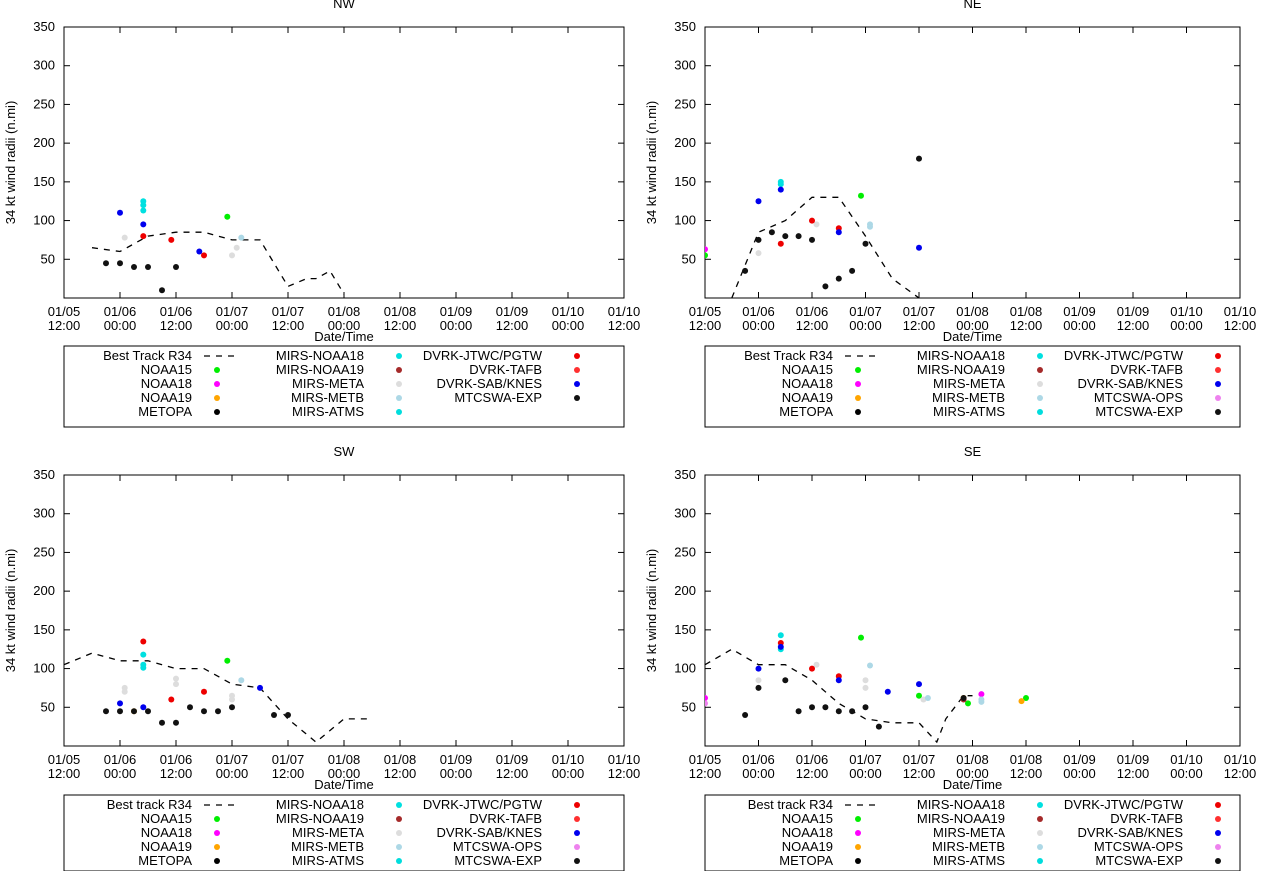  What do you see at coordinates (149, 804) in the screenshot?
I see `legend-label: Best track R34` at bounding box center [149, 804].